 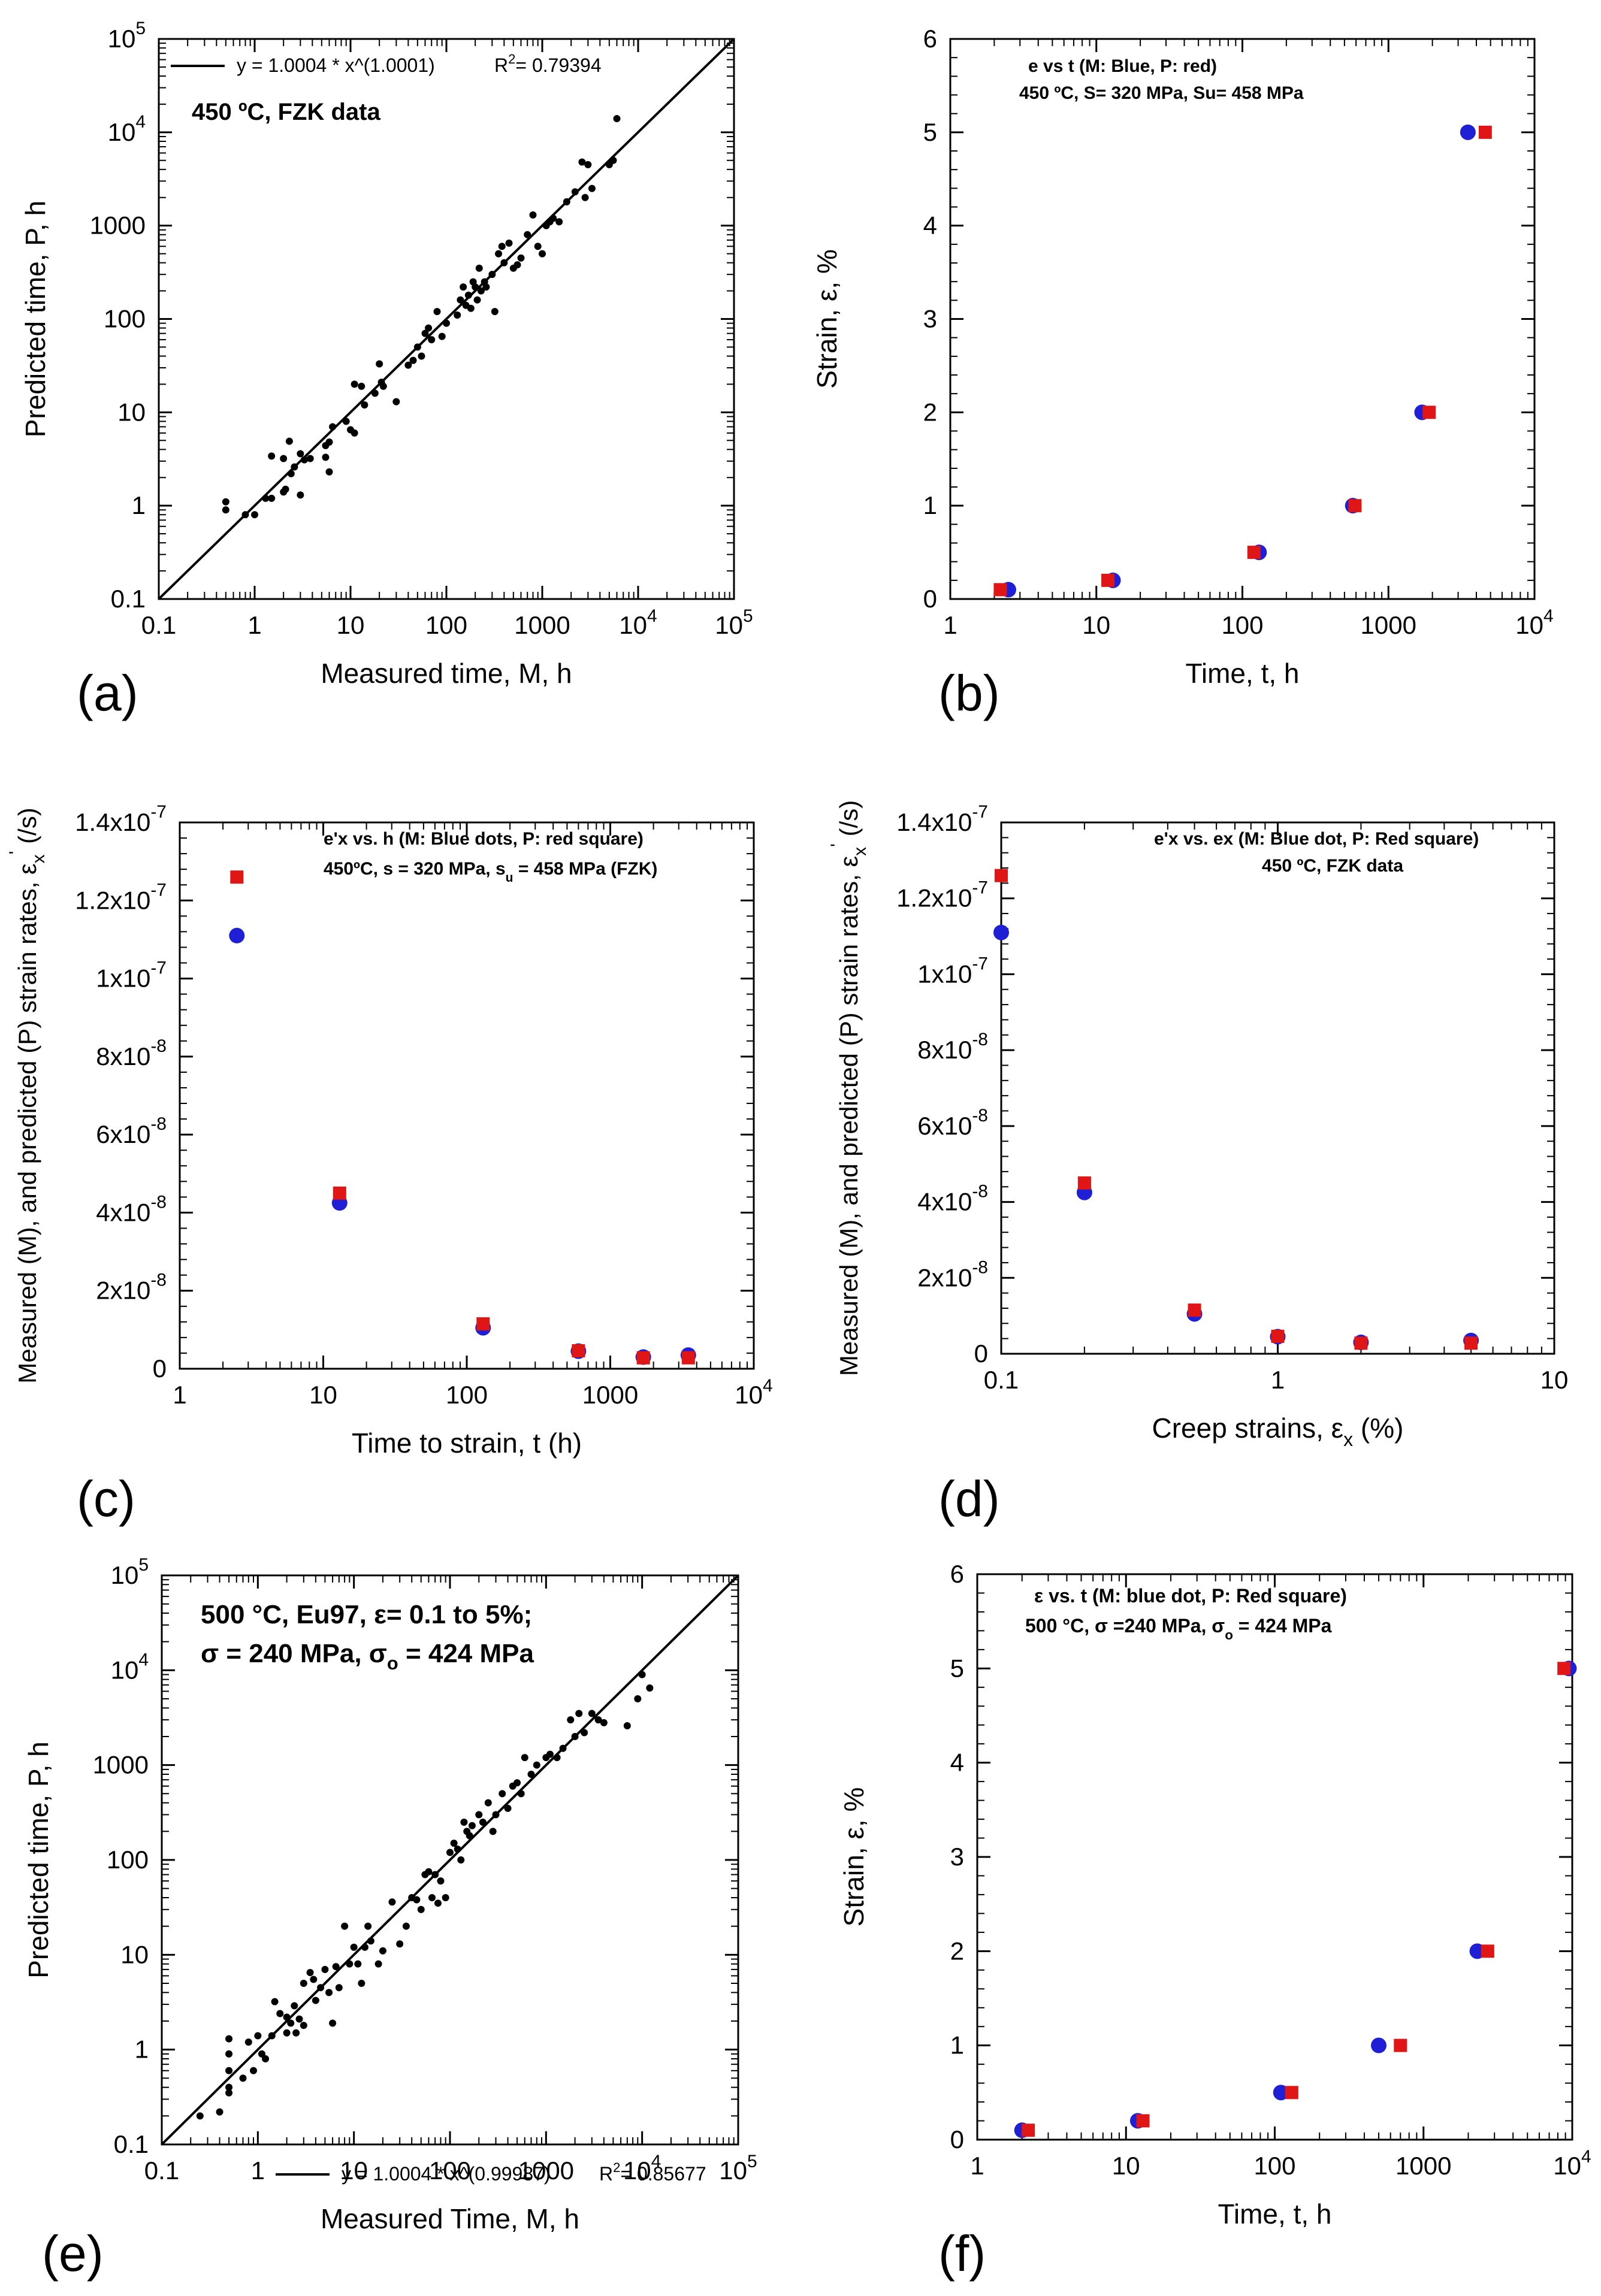 What do you see at coordinates (132, 1209) in the screenshot?
I see `y-tick-label: 4x10⁻⁸` at bounding box center [132, 1209].